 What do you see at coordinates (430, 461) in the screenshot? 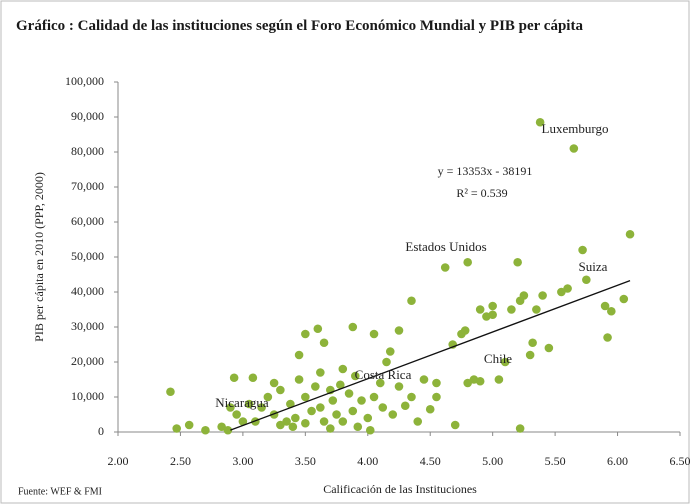
I see `x-tick-label: 4.50` at bounding box center [430, 461].